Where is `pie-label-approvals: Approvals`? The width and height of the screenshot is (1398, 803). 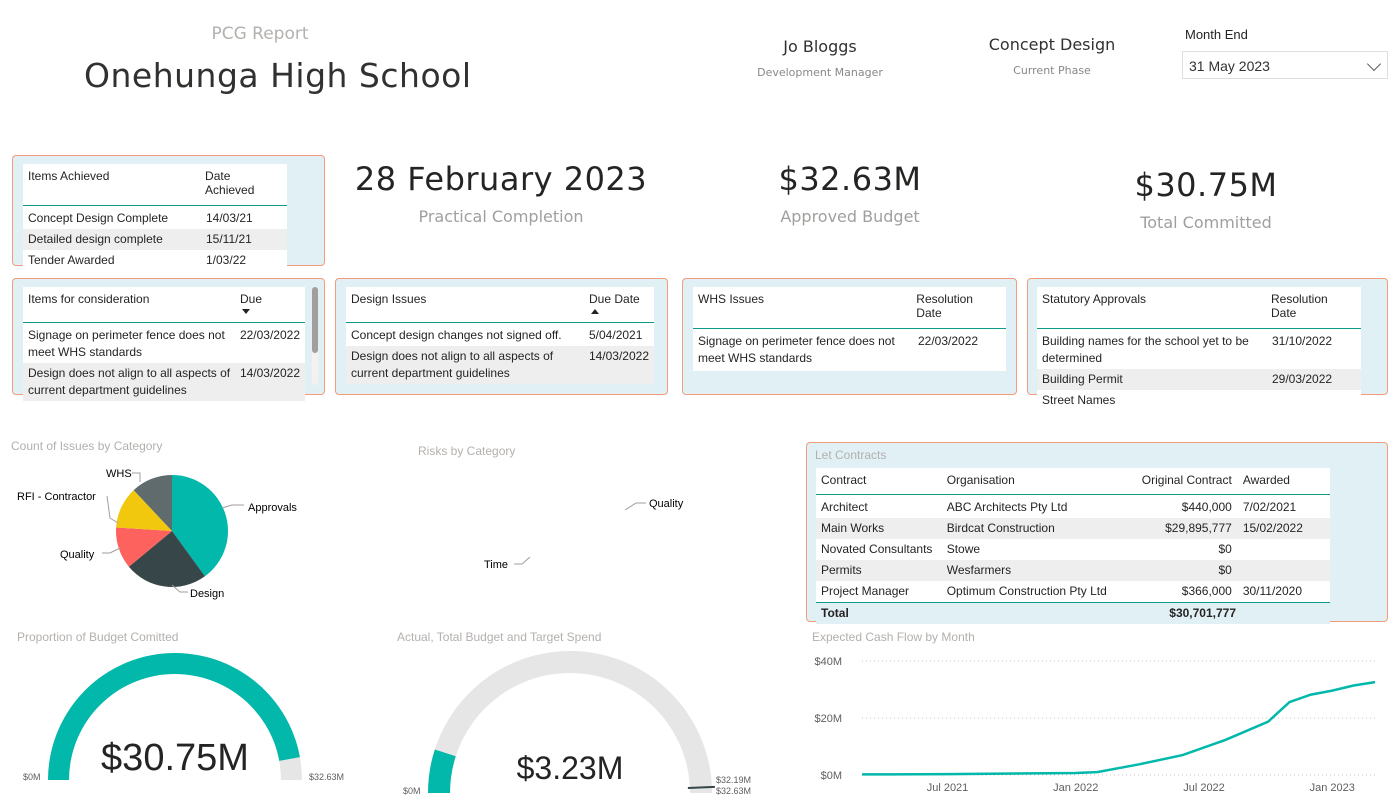
pie-label-approvals: Approvals is located at coordinates (272, 508).